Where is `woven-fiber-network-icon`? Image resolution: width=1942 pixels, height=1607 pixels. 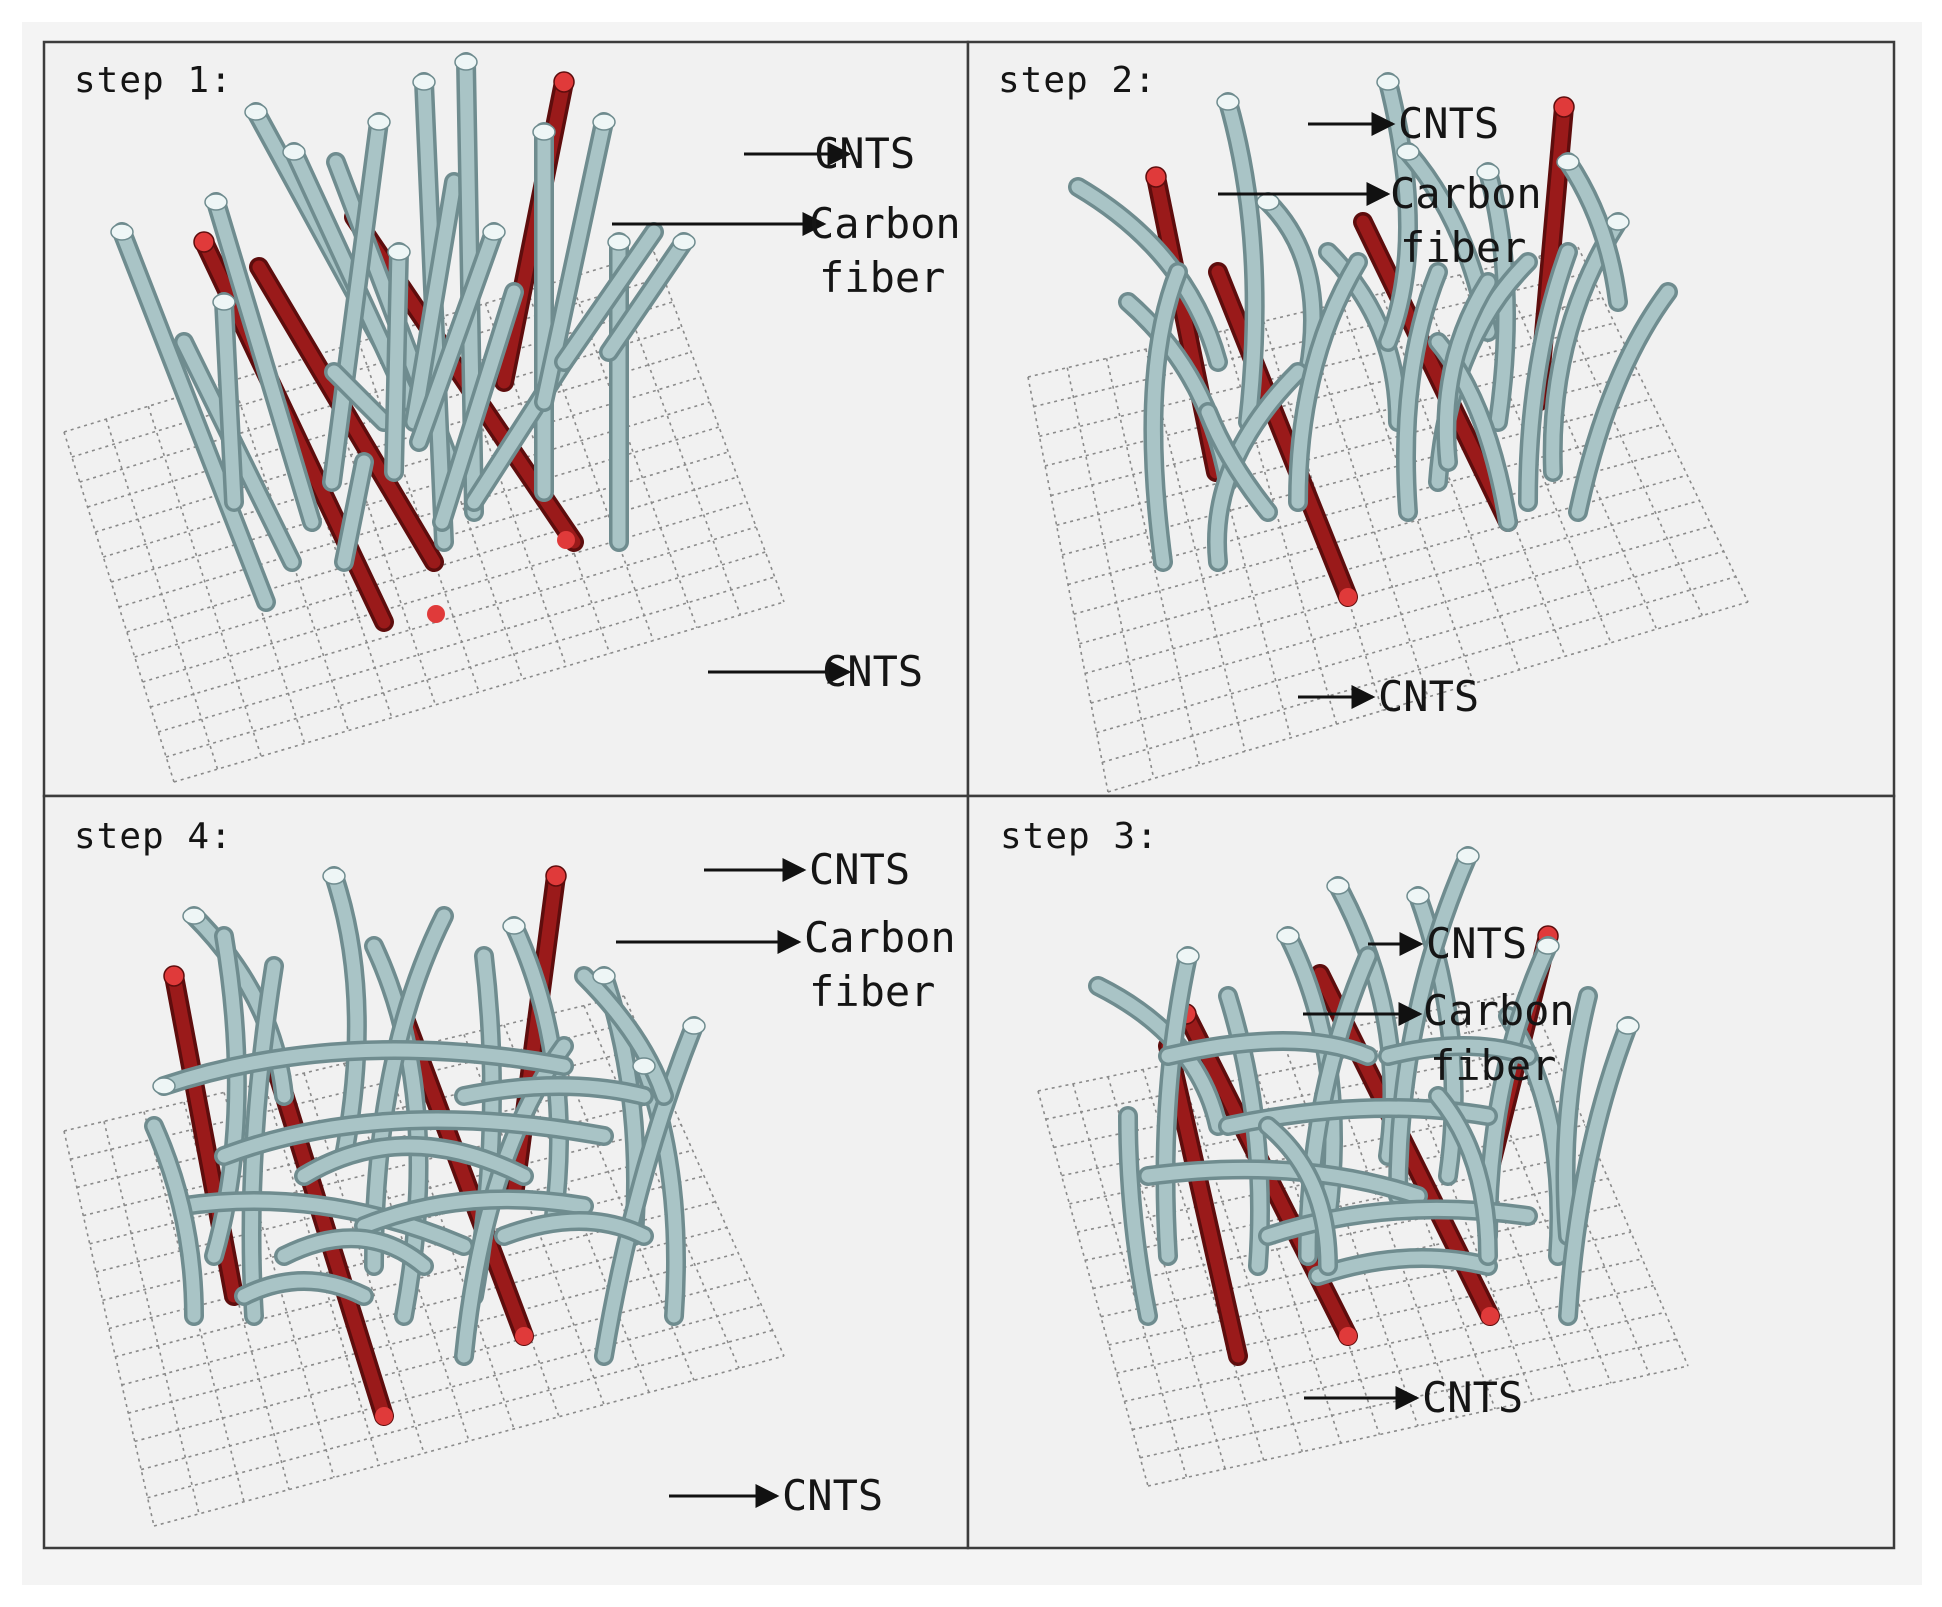 woven-fiber-network-icon is located at coordinates (425, 1145).